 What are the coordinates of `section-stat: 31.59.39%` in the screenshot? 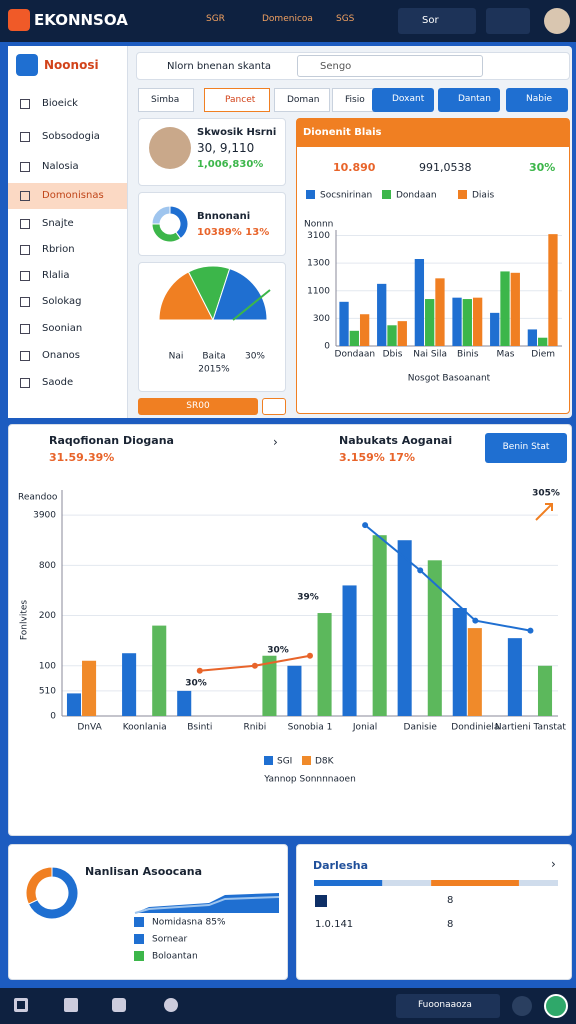 It's located at (82, 457).